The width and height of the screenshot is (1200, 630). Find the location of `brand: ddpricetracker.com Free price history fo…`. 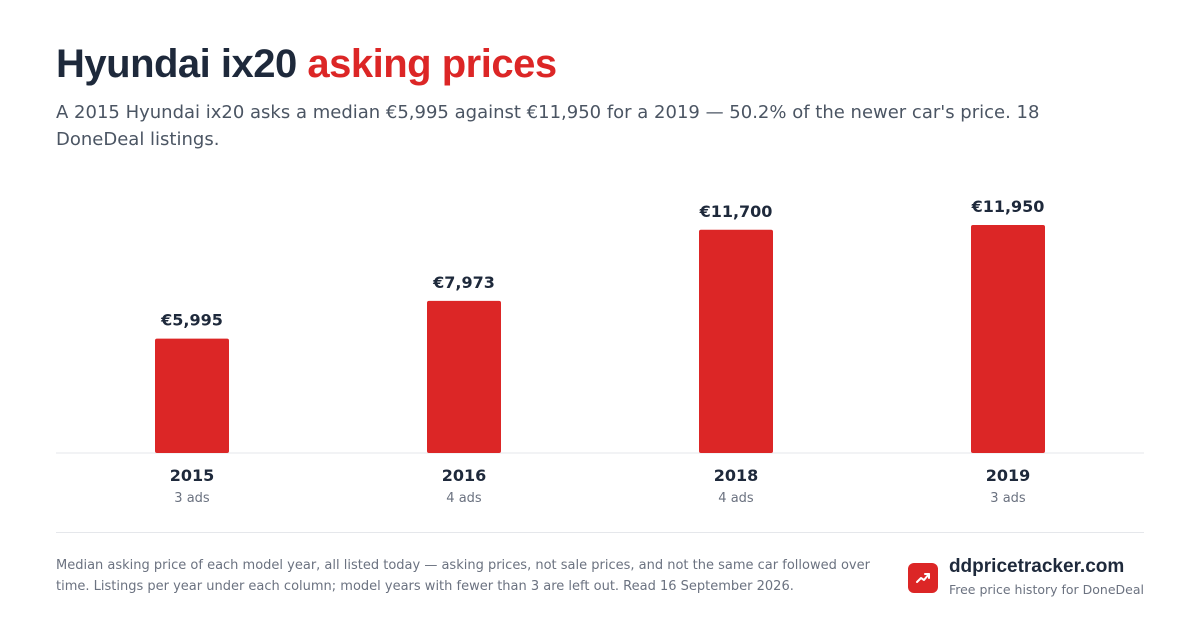

brand: ddpricetracker.com Free price history fo… is located at coordinates (1025, 577).